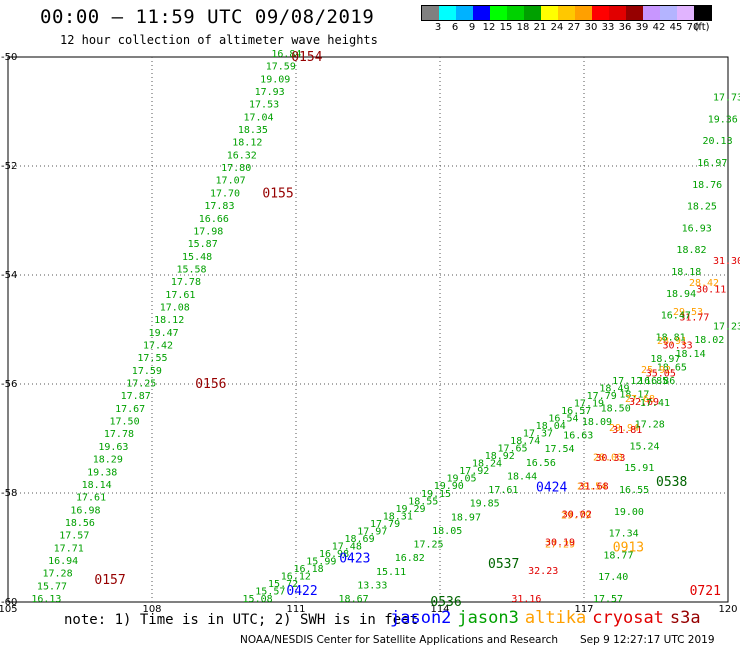 Image resolution: width=740 pixels, height=650 pixels. What do you see at coordinates (9, 602) in the screenshot?
I see `y-tick-label: -60` at bounding box center [9, 602].